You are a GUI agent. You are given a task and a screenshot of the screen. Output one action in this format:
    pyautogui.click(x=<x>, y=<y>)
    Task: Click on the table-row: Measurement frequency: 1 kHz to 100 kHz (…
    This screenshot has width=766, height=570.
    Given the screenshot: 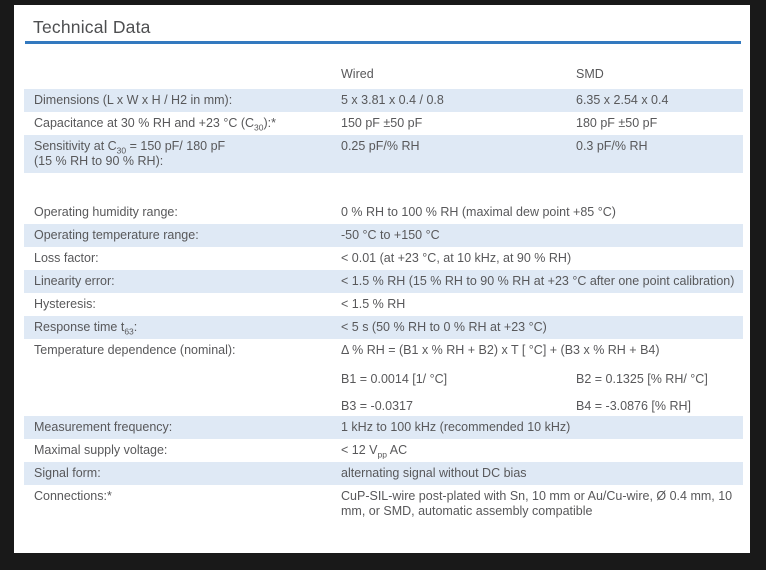 What is the action you would take?
    pyautogui.click(x=383, y=427)
    